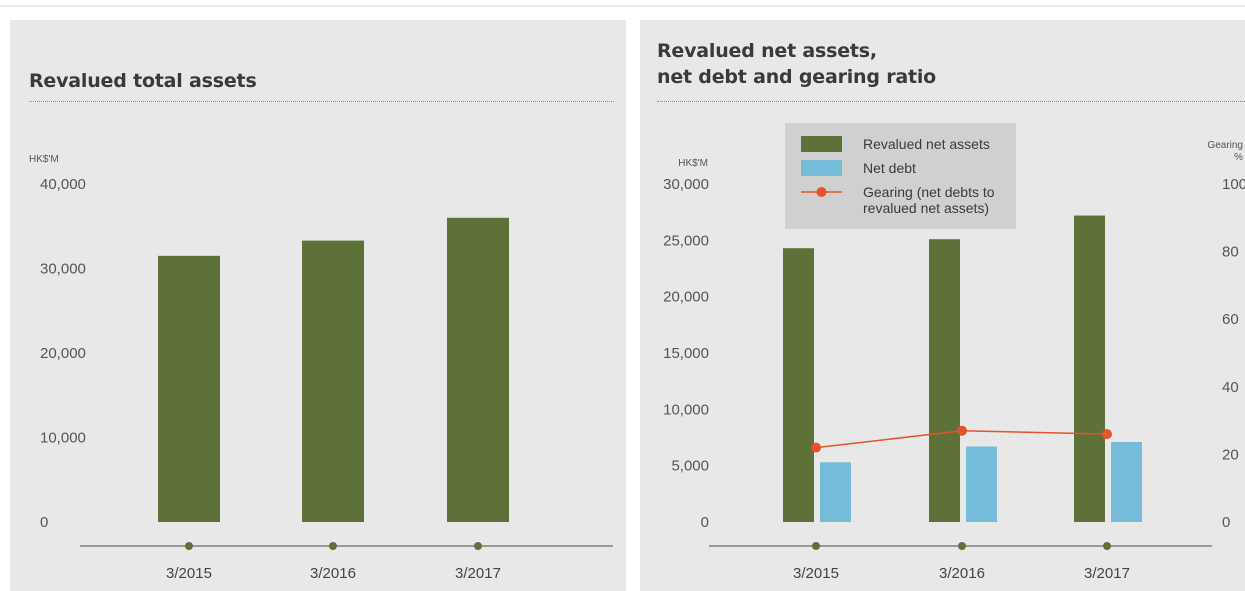 This screenshot has width=1245, height=591. Describe the element at coordinates (622, 6) in the screenshot. I see `top-divider` at that location.